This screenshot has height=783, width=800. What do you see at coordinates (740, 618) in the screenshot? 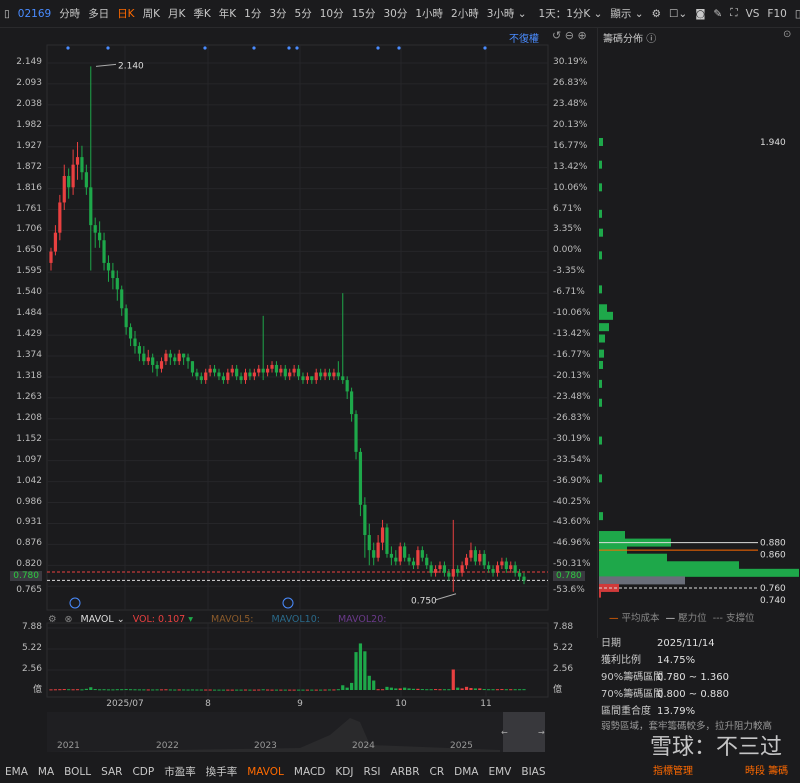
I see `legend-support: 支撐位` at bounding box center [740, 618].